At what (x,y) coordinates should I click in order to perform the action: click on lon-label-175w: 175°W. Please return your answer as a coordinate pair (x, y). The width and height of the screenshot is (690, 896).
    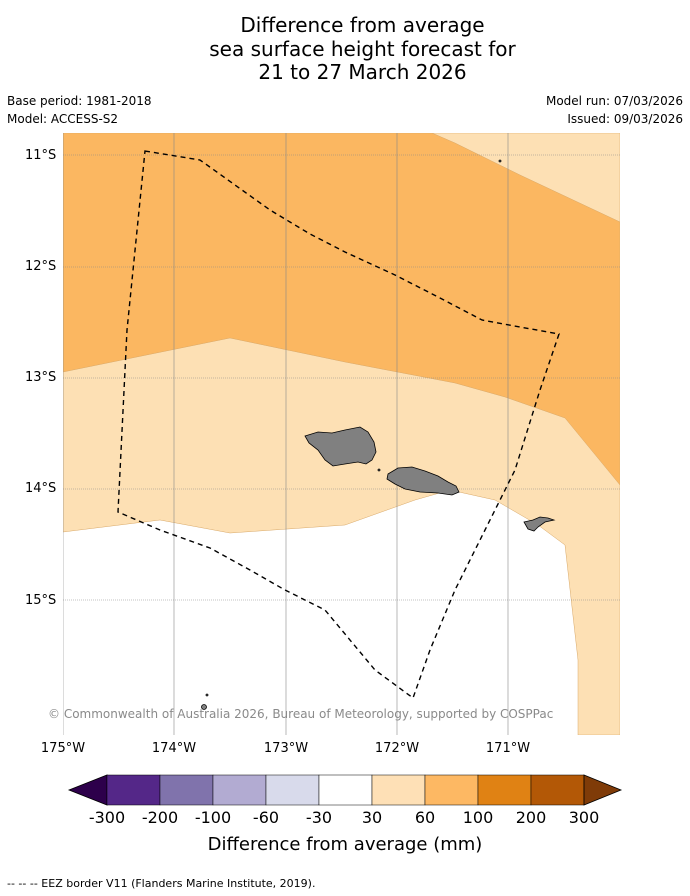
    Looking at the image, I should click on (63, 748).